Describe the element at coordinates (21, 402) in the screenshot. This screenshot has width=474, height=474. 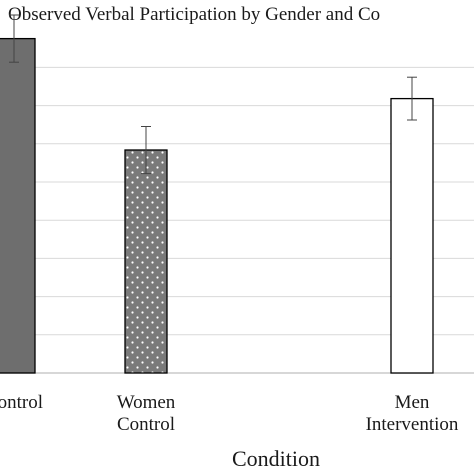
I see `category-label-0: Control` at that location.